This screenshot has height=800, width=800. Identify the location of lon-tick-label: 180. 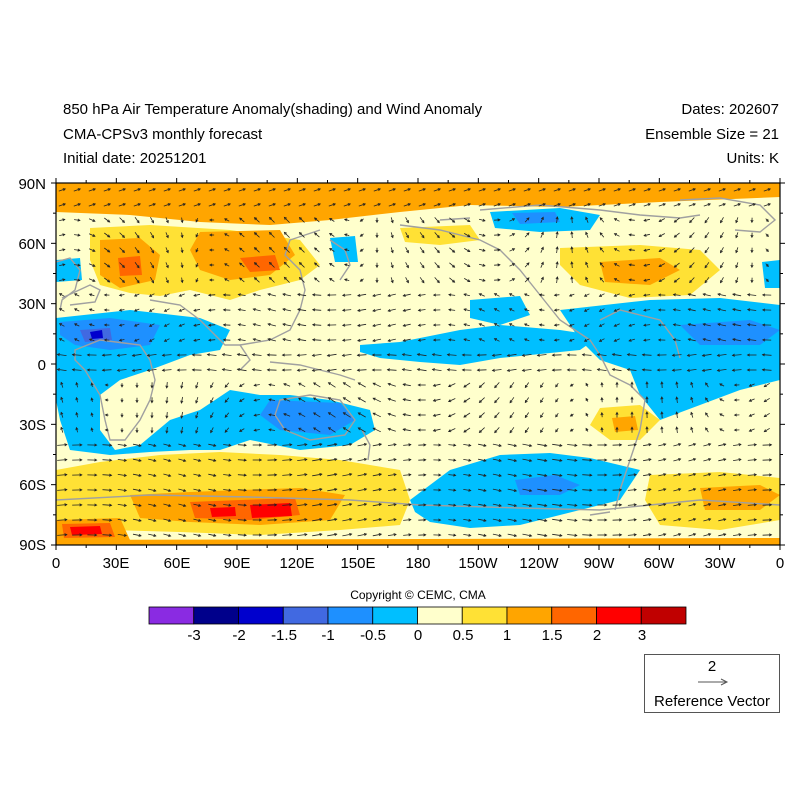
(417, 563).